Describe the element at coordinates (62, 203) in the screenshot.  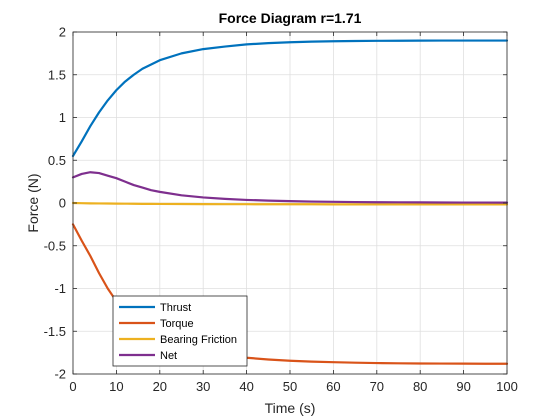
I see `y-tick-label: 0` at that location.